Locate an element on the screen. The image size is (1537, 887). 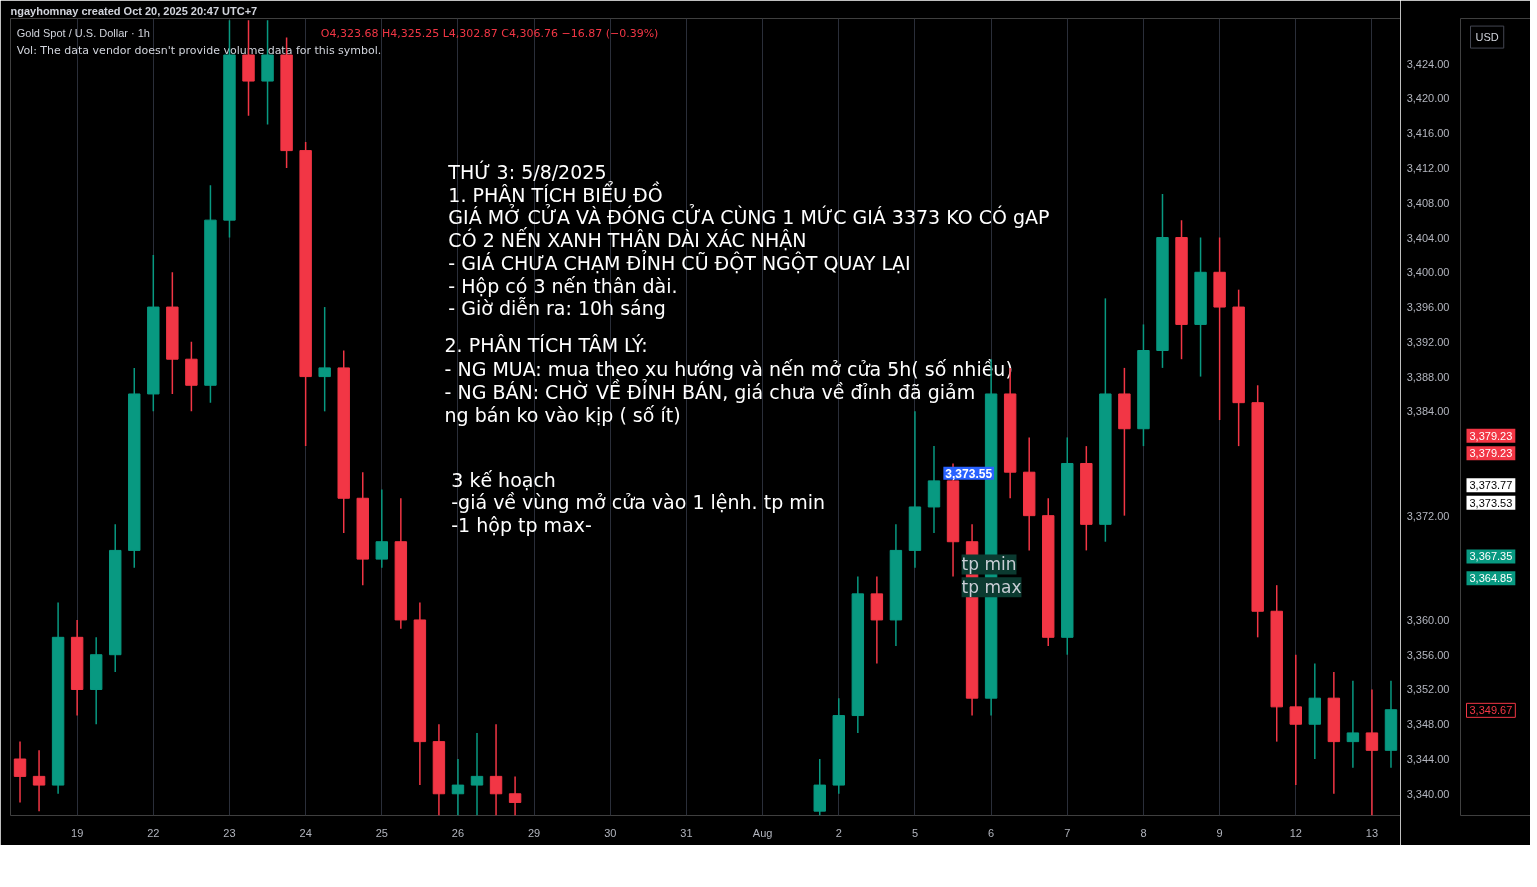
x-tick-label: Aug is located at coordinates (762, 832).